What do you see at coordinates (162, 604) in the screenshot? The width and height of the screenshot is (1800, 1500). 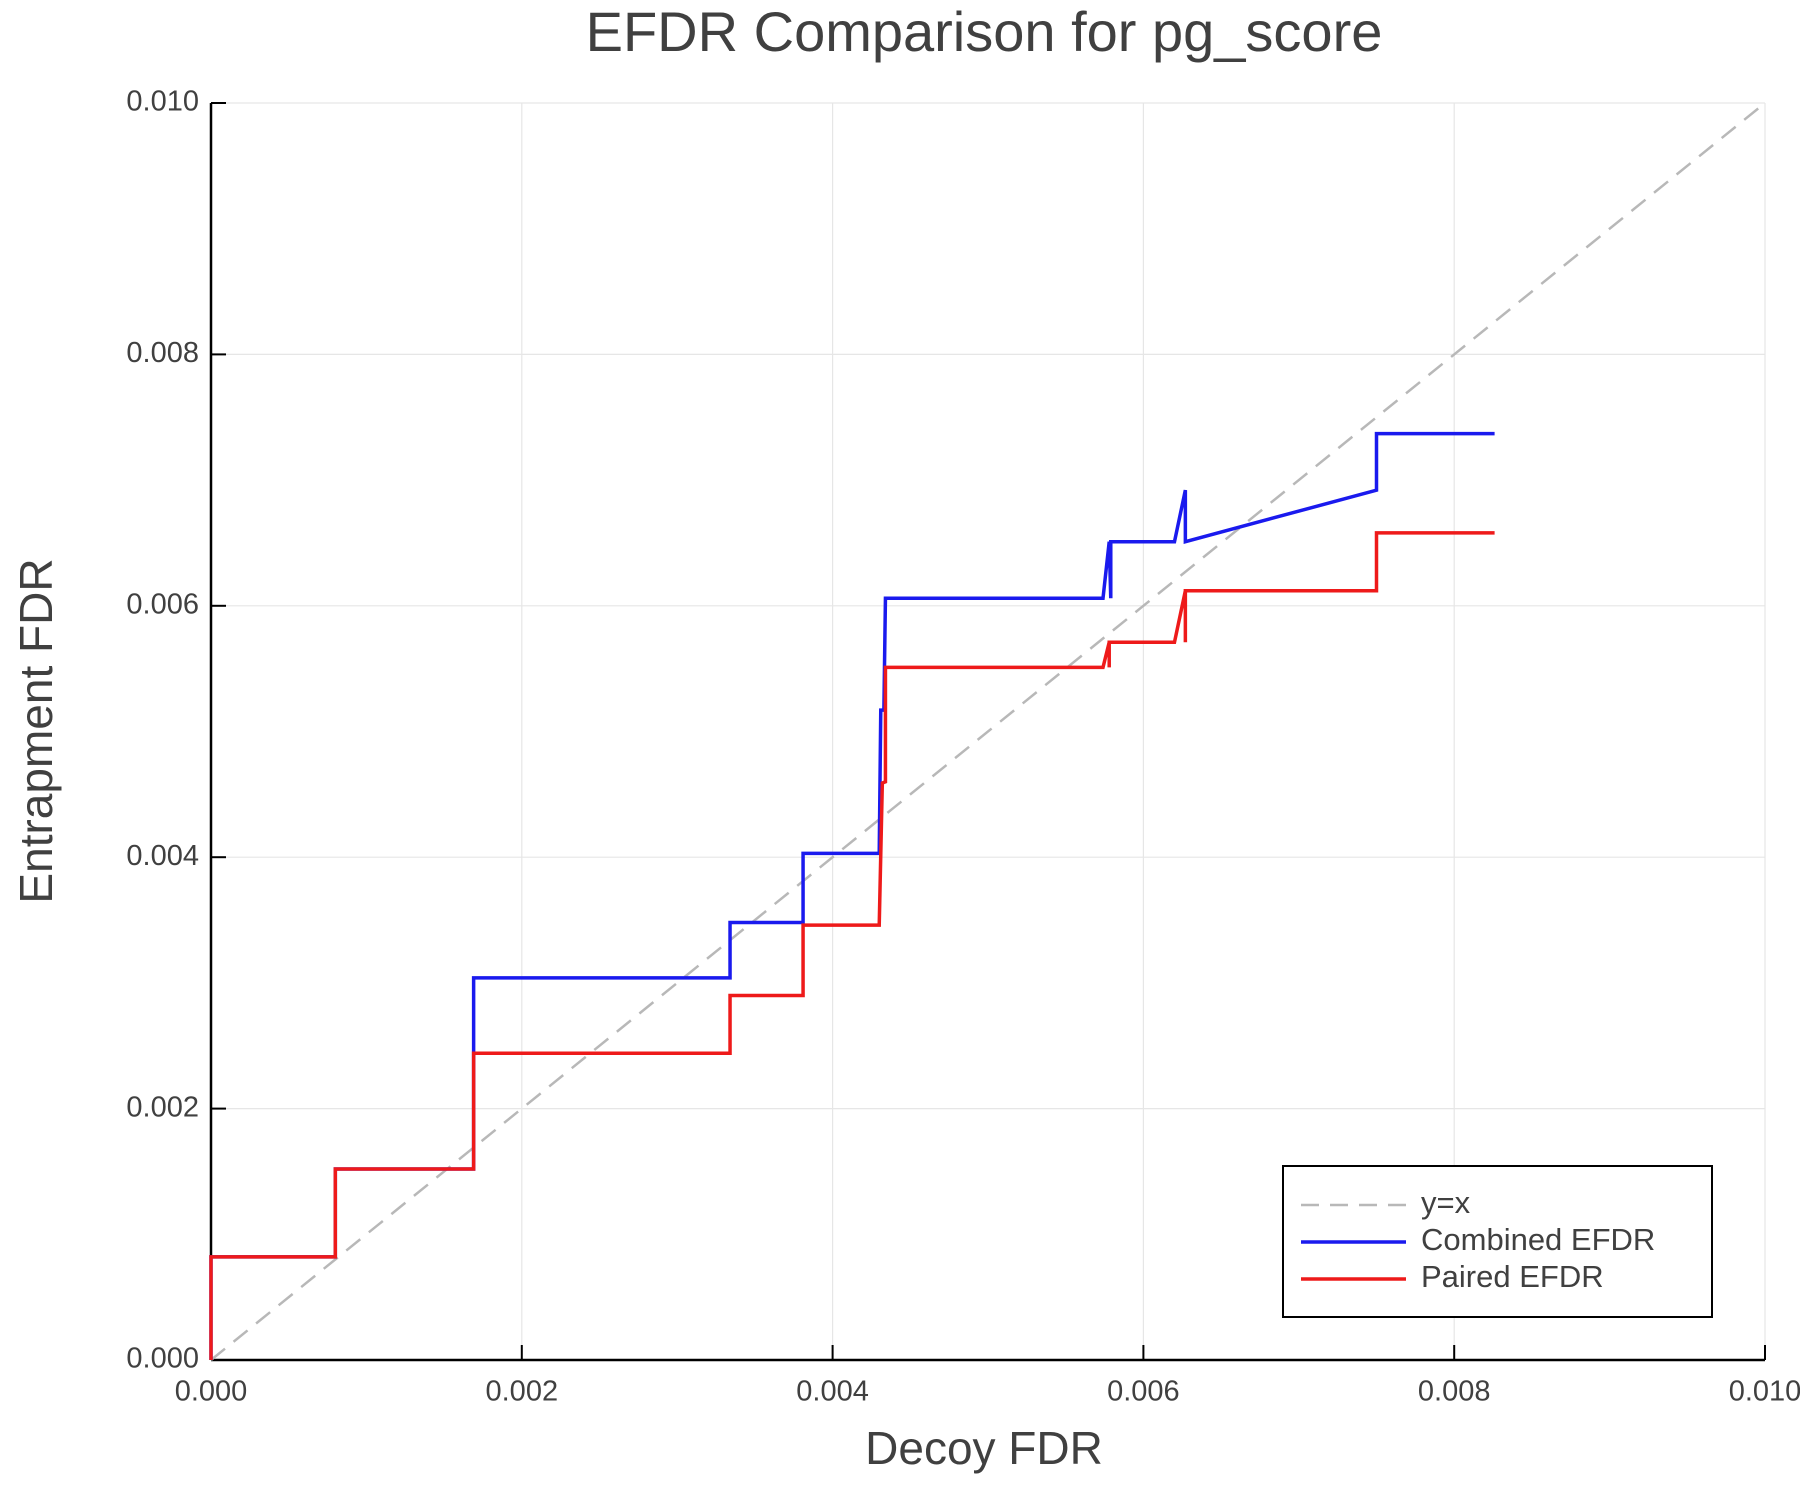 I see `y-tick-label: 0.006` at bounding box center [162, 604].